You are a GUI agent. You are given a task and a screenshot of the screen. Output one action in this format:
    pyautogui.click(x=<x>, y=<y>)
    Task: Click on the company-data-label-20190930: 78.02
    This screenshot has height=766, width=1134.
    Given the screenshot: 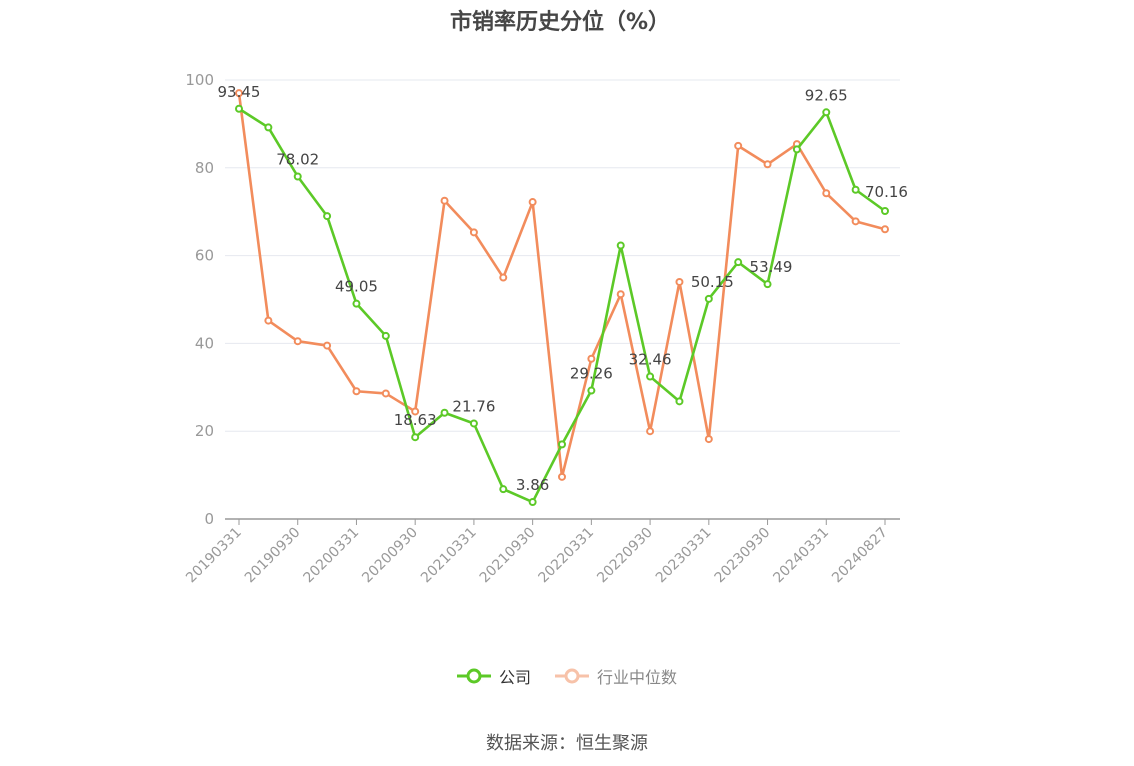 What is the action you would take?
    pyautogui.click(x=297, y=159)
    